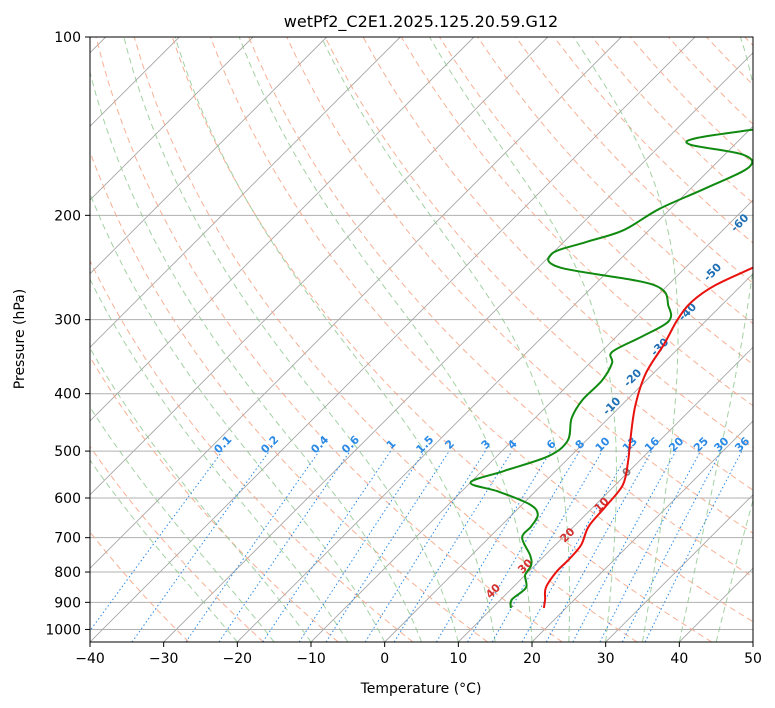 This screenshot has width=775, height=708. What do you see at coordinates (67, 334) in the screenshot?
I see `y-axis-ticks: 100 200 300 400 500 600 700 800 900 1000` at bounding box center [67, 334].